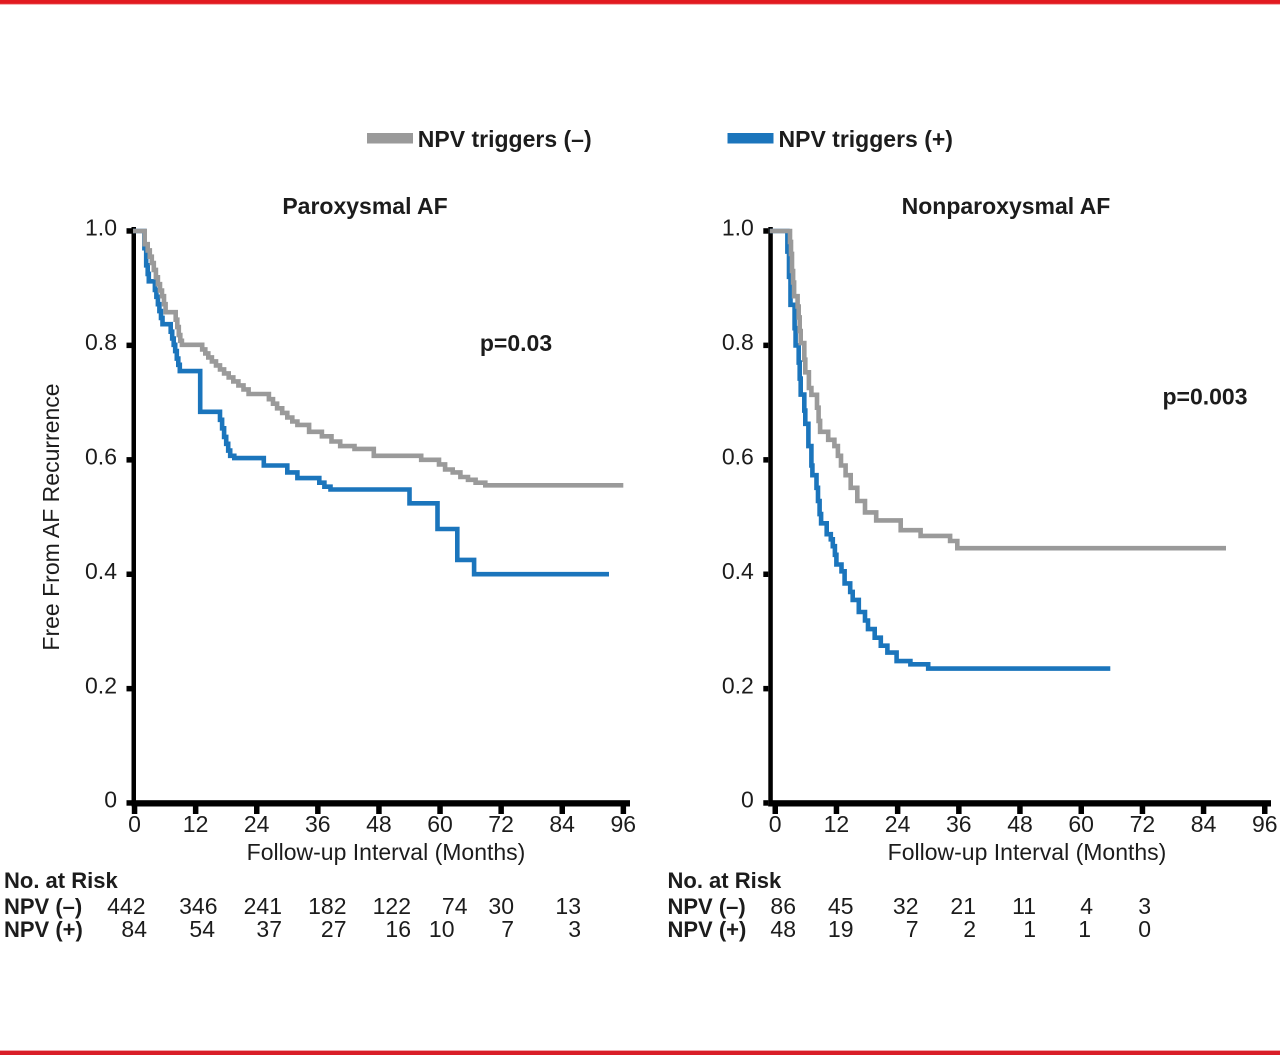  What do you see at coordinates (505, 139) in the screenshot?
I see `svg-text: NPV triggers (–)` at bounding box center [505, 139].